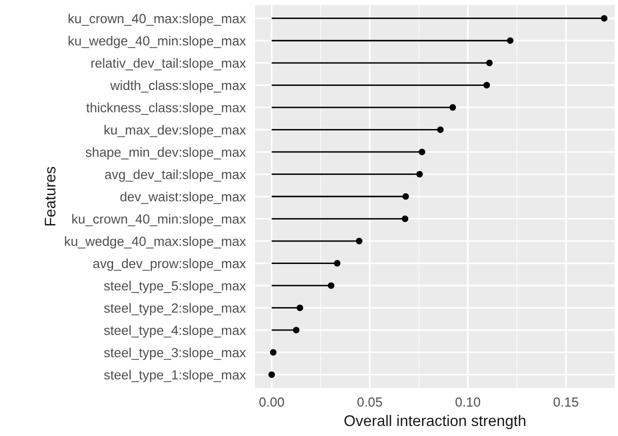 The width and height of the screenshot is (618, 436). Describe the element at coordinates (468, 402) in the screenshot. I see `x-tick-label: 0.10` at that location.